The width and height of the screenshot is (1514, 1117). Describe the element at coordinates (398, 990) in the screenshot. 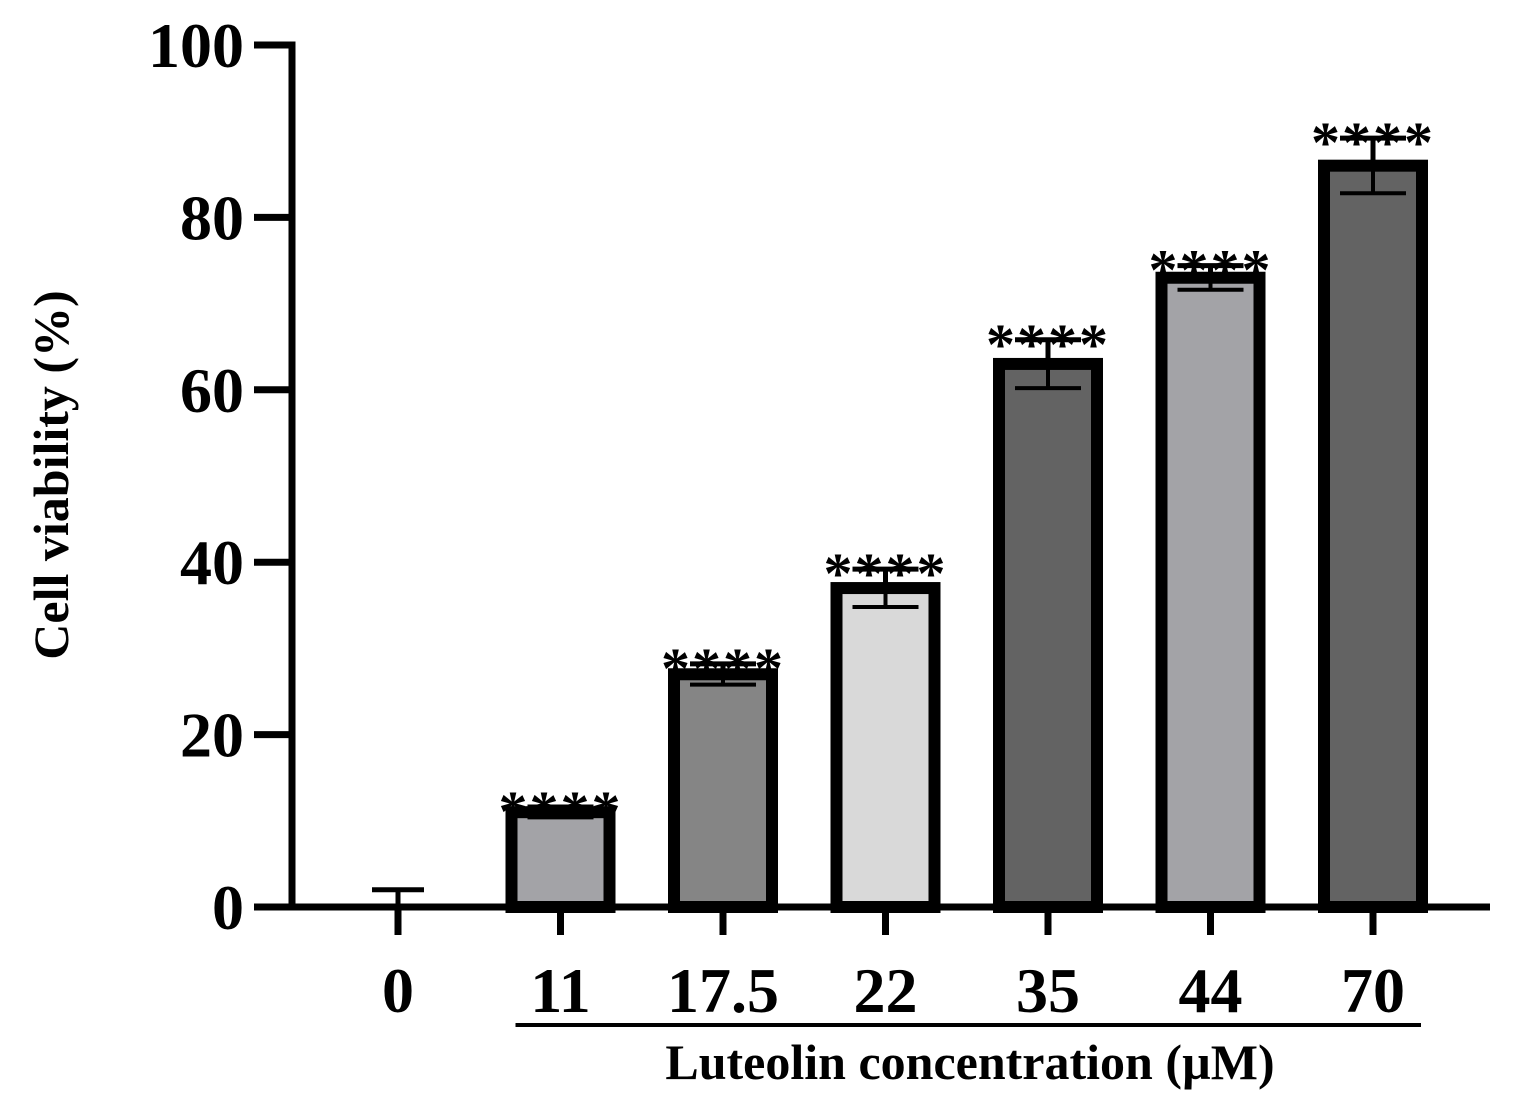

I see `x-tick-label: 0` at that location.